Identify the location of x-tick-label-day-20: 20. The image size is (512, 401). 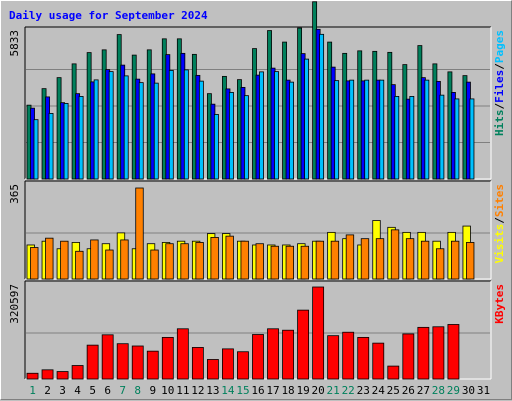
(318, 390).